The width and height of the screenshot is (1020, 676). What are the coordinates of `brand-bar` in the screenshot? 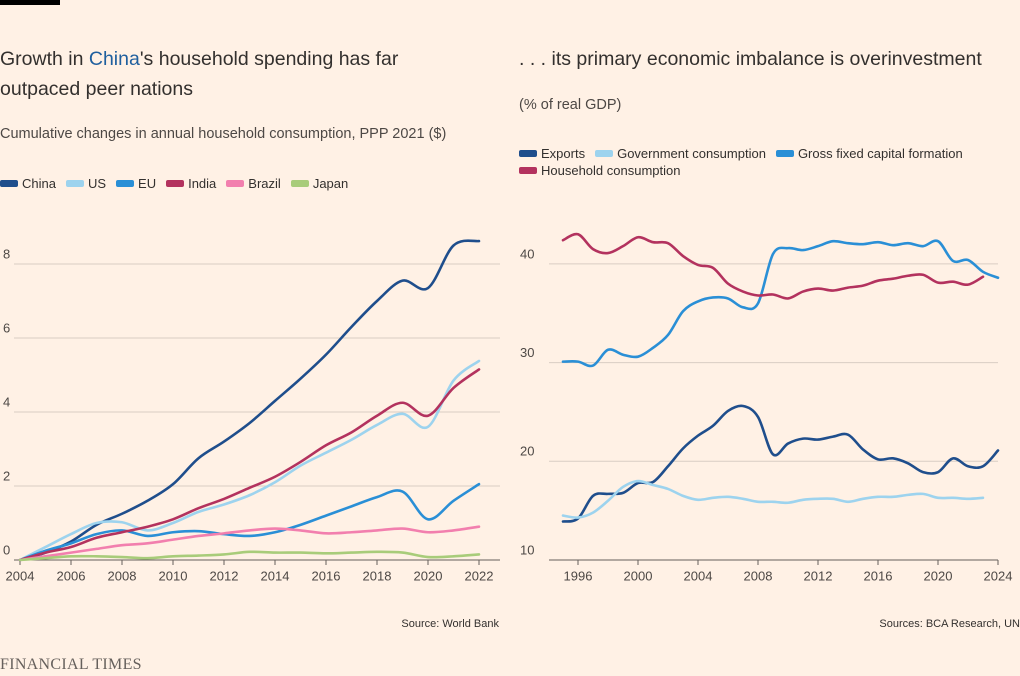 It's located at (30, 2).